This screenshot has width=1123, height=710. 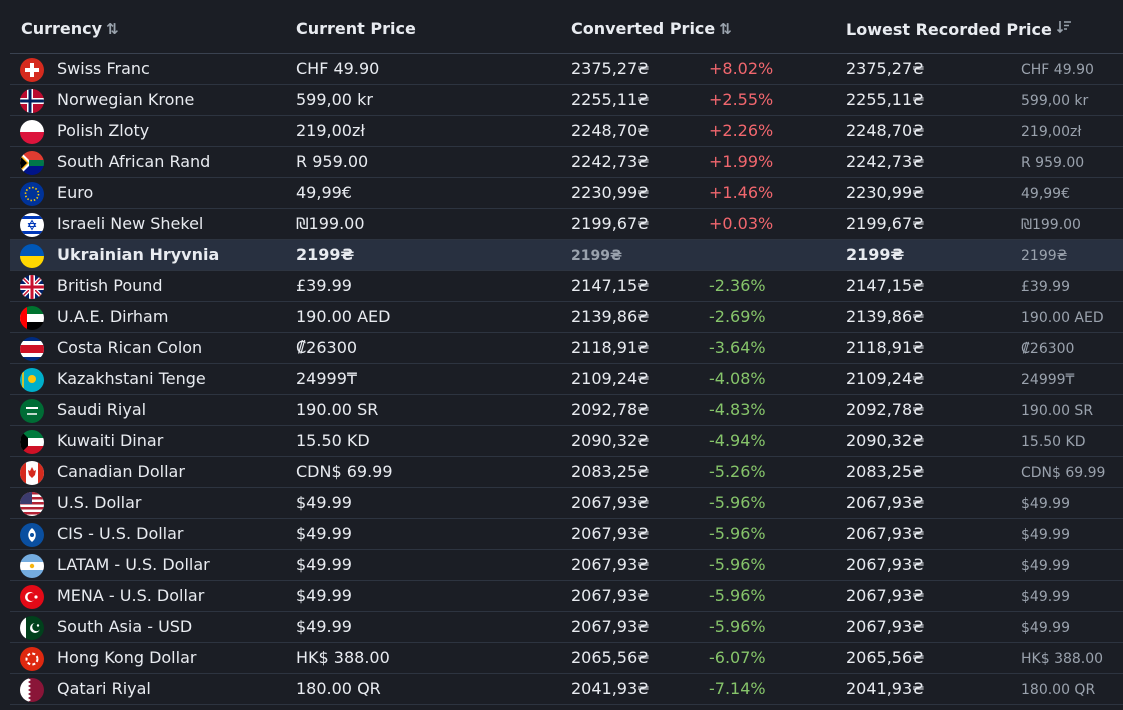 I want to click on currency-name: Qatari Riyal, so click(x=104, y=688).